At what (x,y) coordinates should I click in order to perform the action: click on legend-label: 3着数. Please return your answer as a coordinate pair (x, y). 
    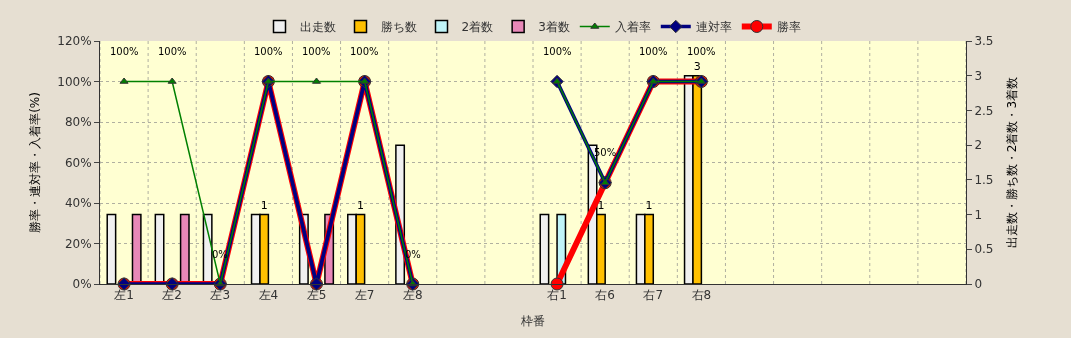
    Looking at the image, I should click on (554, 27).